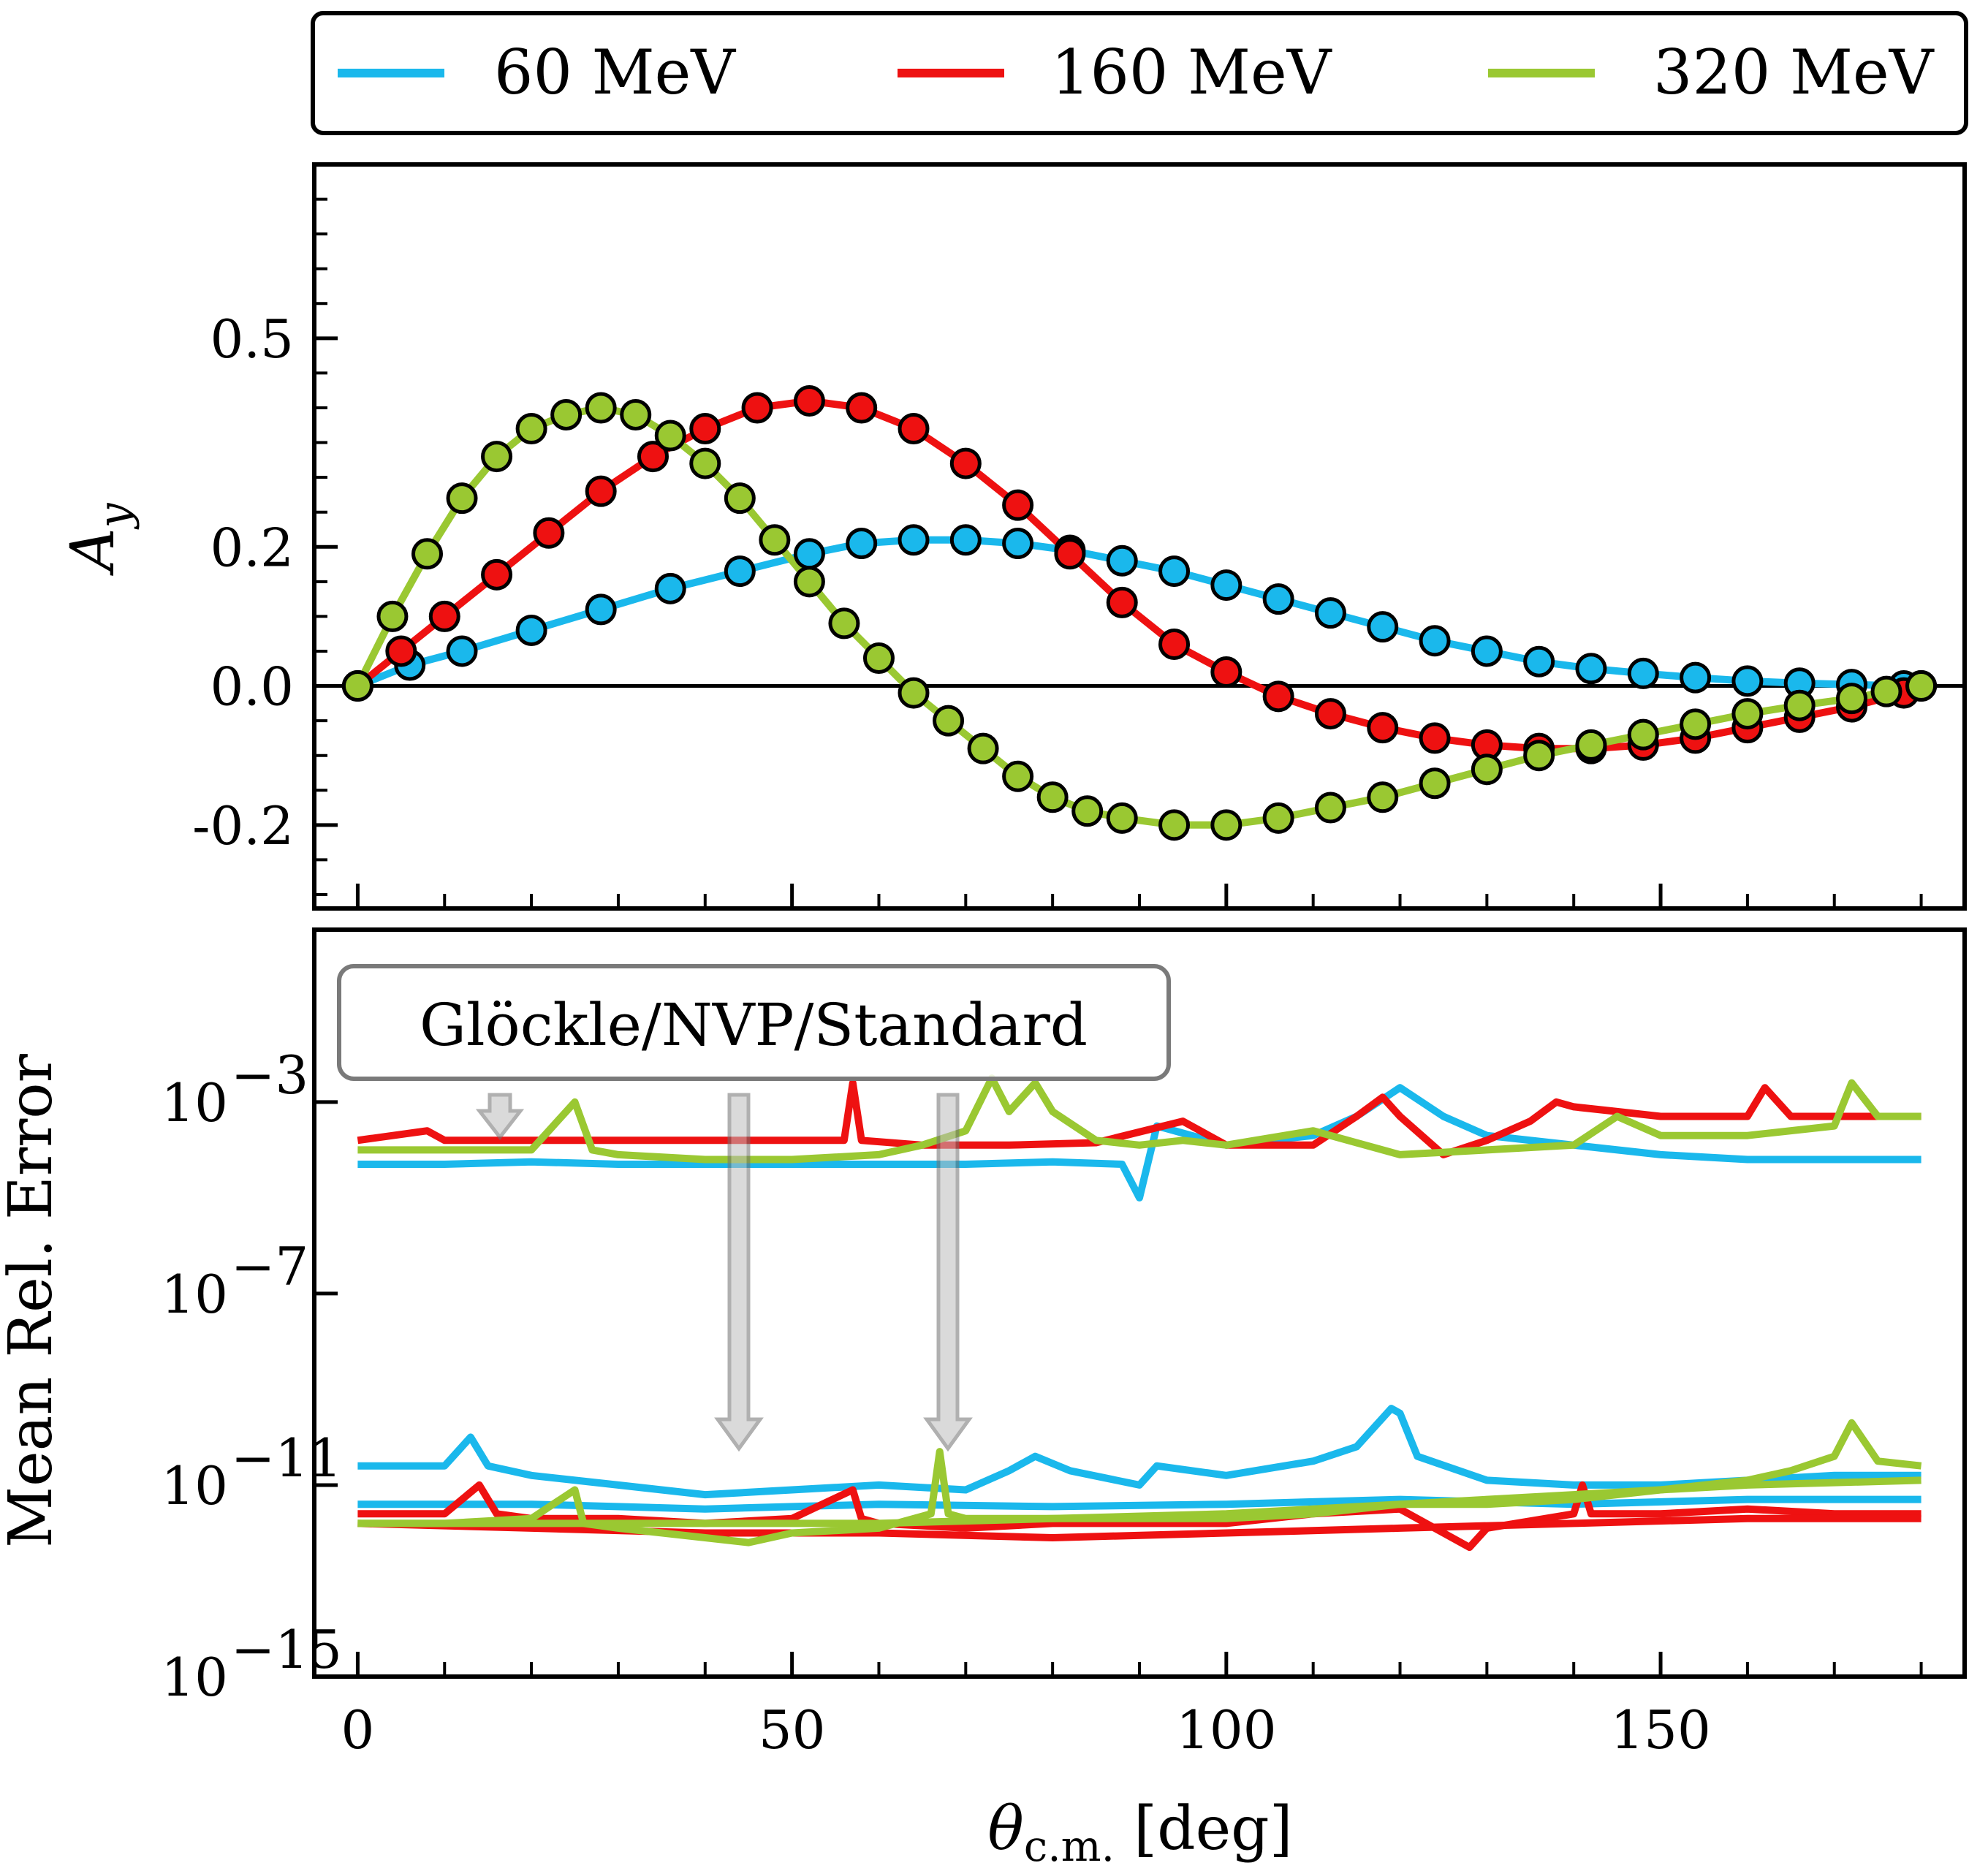 This screenshot has height=1871, width=1988. Describe the element at coordinates (252, 339) in the screenshot. I see `top-y-tick-label: 0.5` at that location.